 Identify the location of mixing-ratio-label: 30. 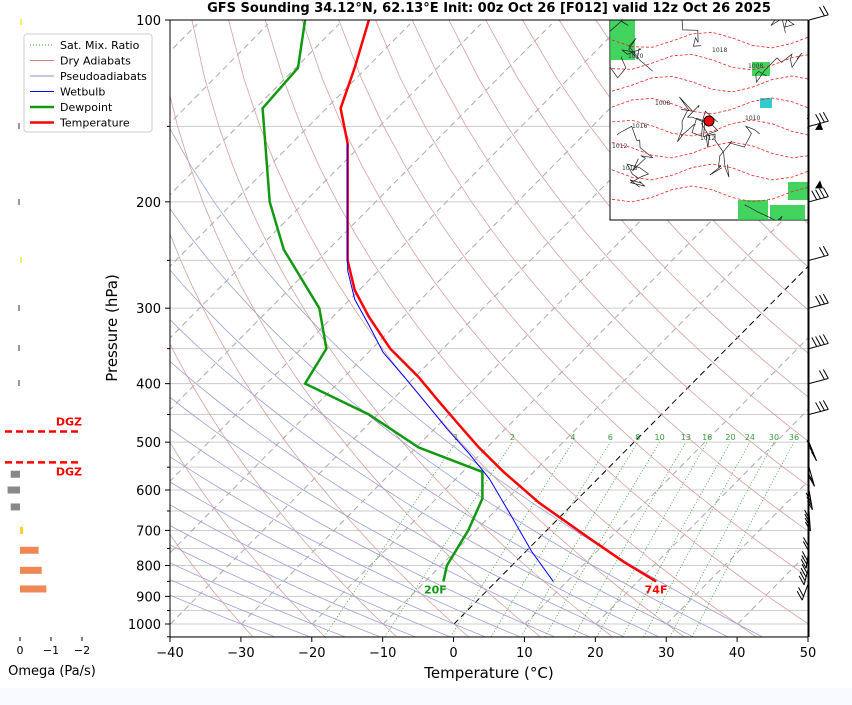
(774, 437).